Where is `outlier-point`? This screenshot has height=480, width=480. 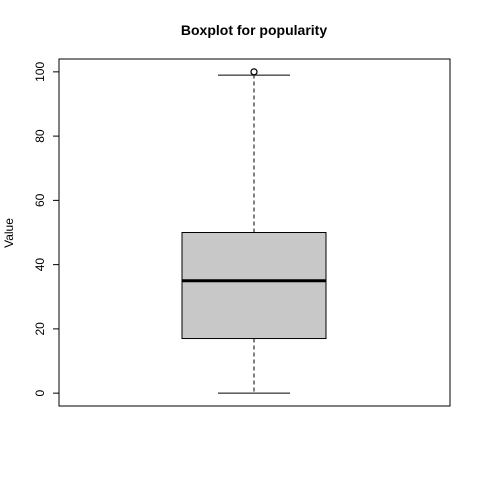
outlier-point is located at coordinates (254, 72).